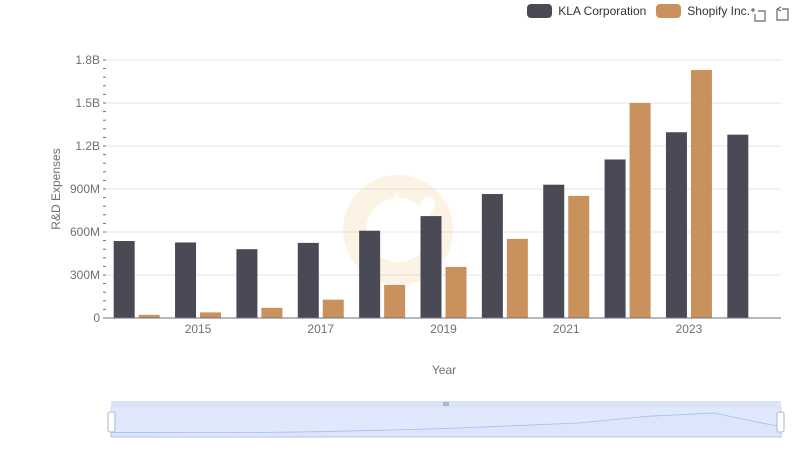 This screenshot has height=461, width=800. Describe the element at coordinates (566, 329) in the screenshot. I see `x-tick-label: 2021` at that location.